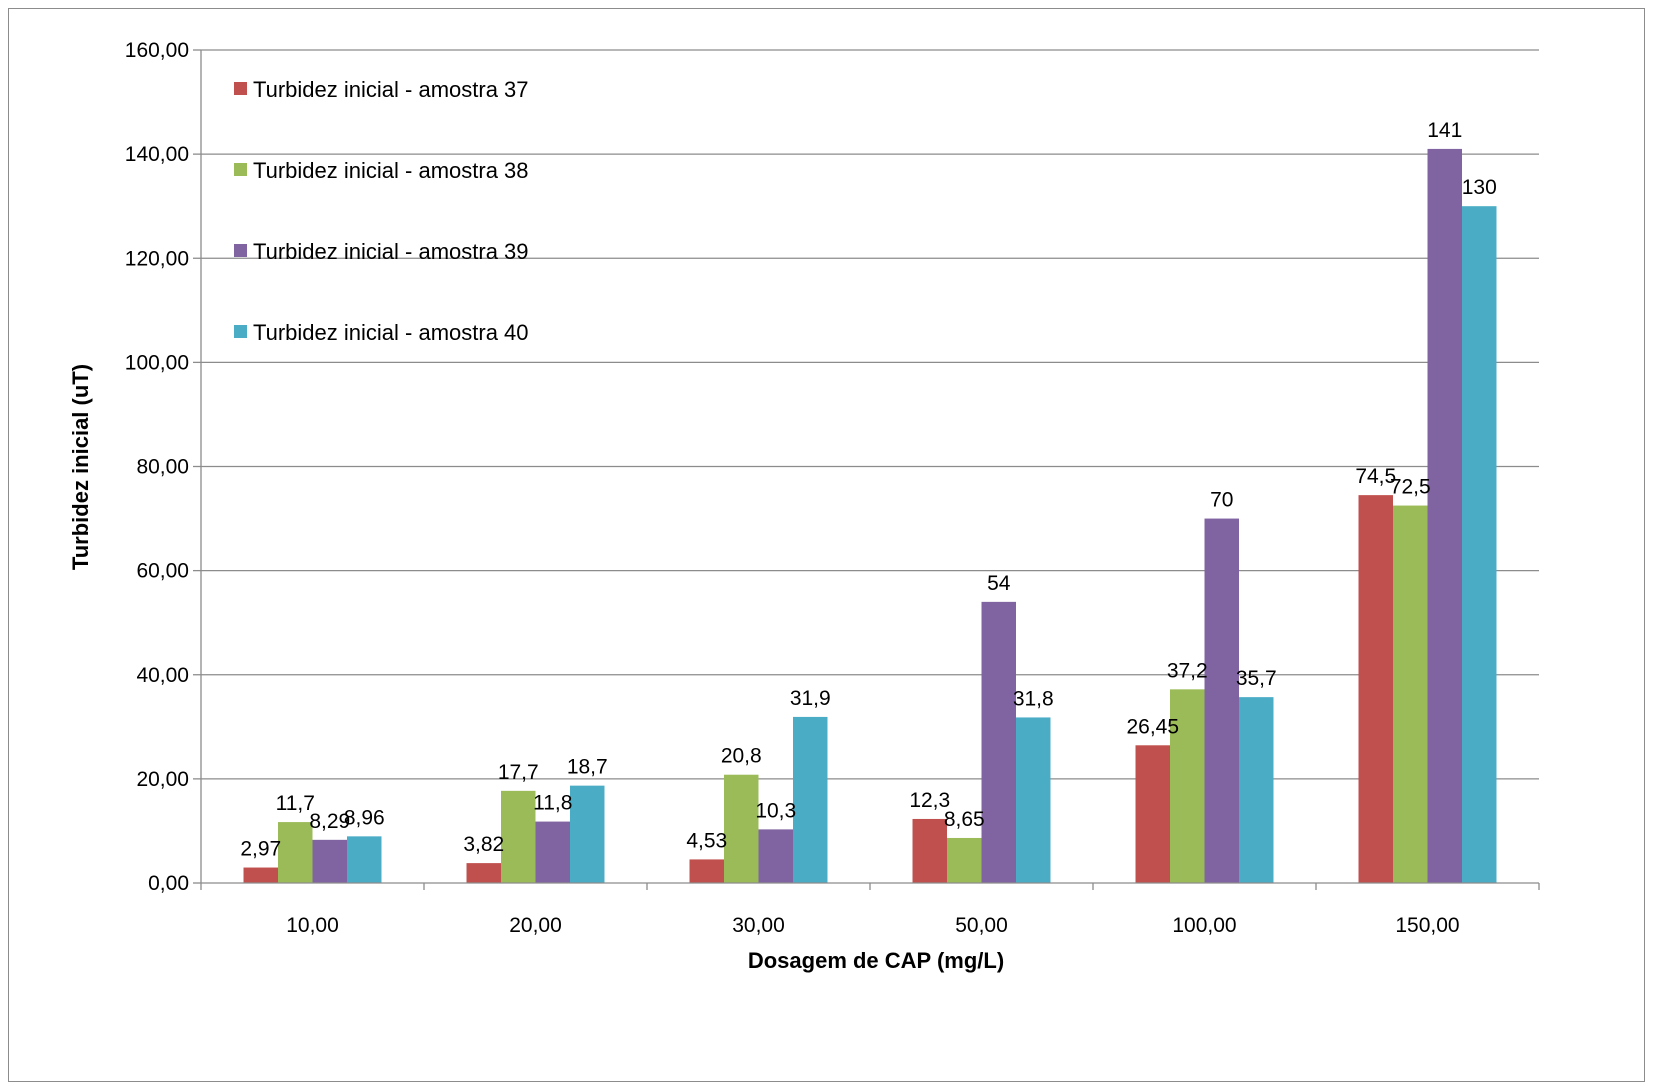 This screenshot has height=1091, width=1654. What do you see at coordinates (1410, 487) in the screenshot?
I see `data-label: 72,5` at bounding box center [1410, 487].